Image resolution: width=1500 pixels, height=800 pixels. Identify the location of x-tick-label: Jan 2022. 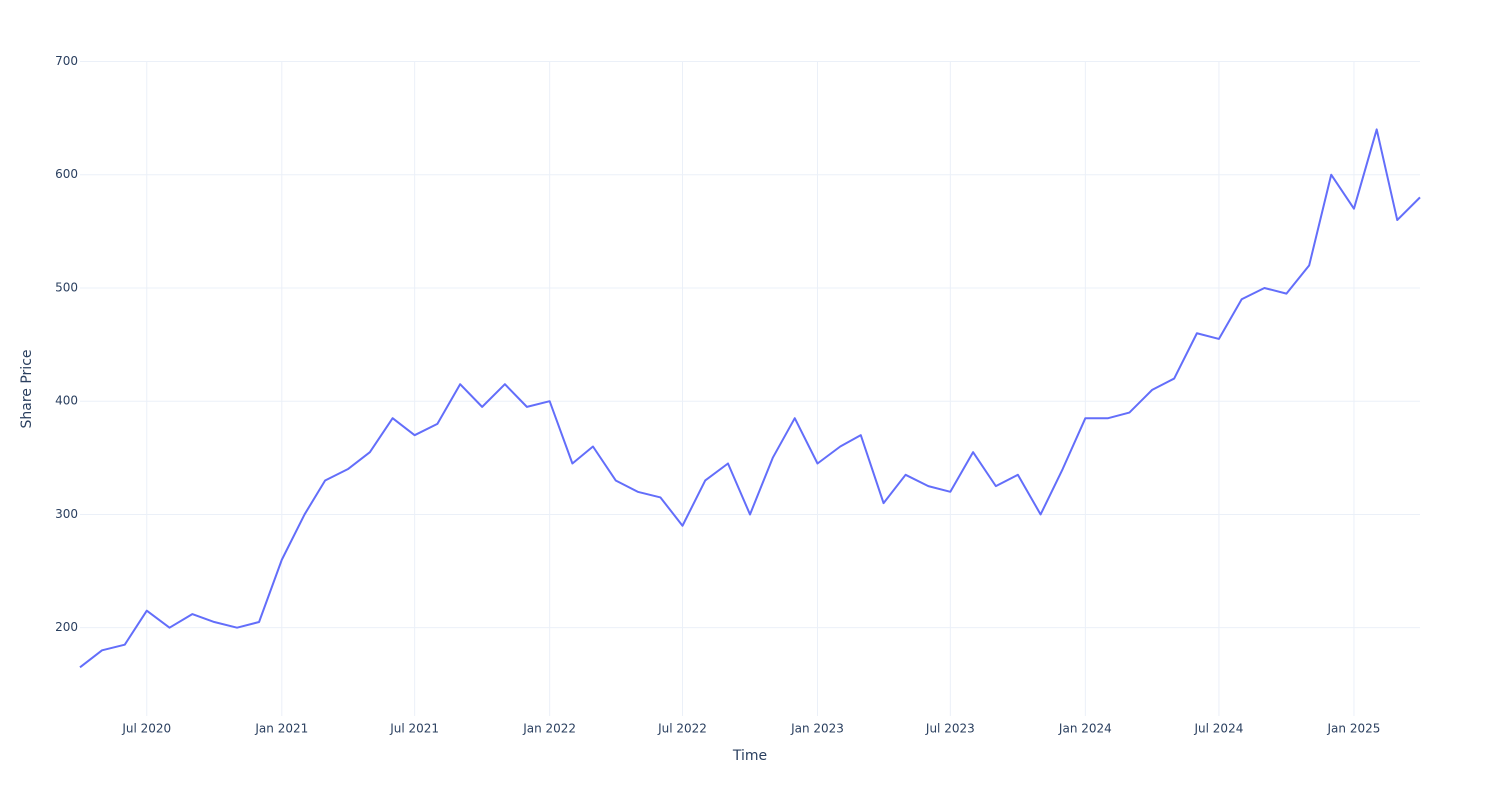
(549, 729).